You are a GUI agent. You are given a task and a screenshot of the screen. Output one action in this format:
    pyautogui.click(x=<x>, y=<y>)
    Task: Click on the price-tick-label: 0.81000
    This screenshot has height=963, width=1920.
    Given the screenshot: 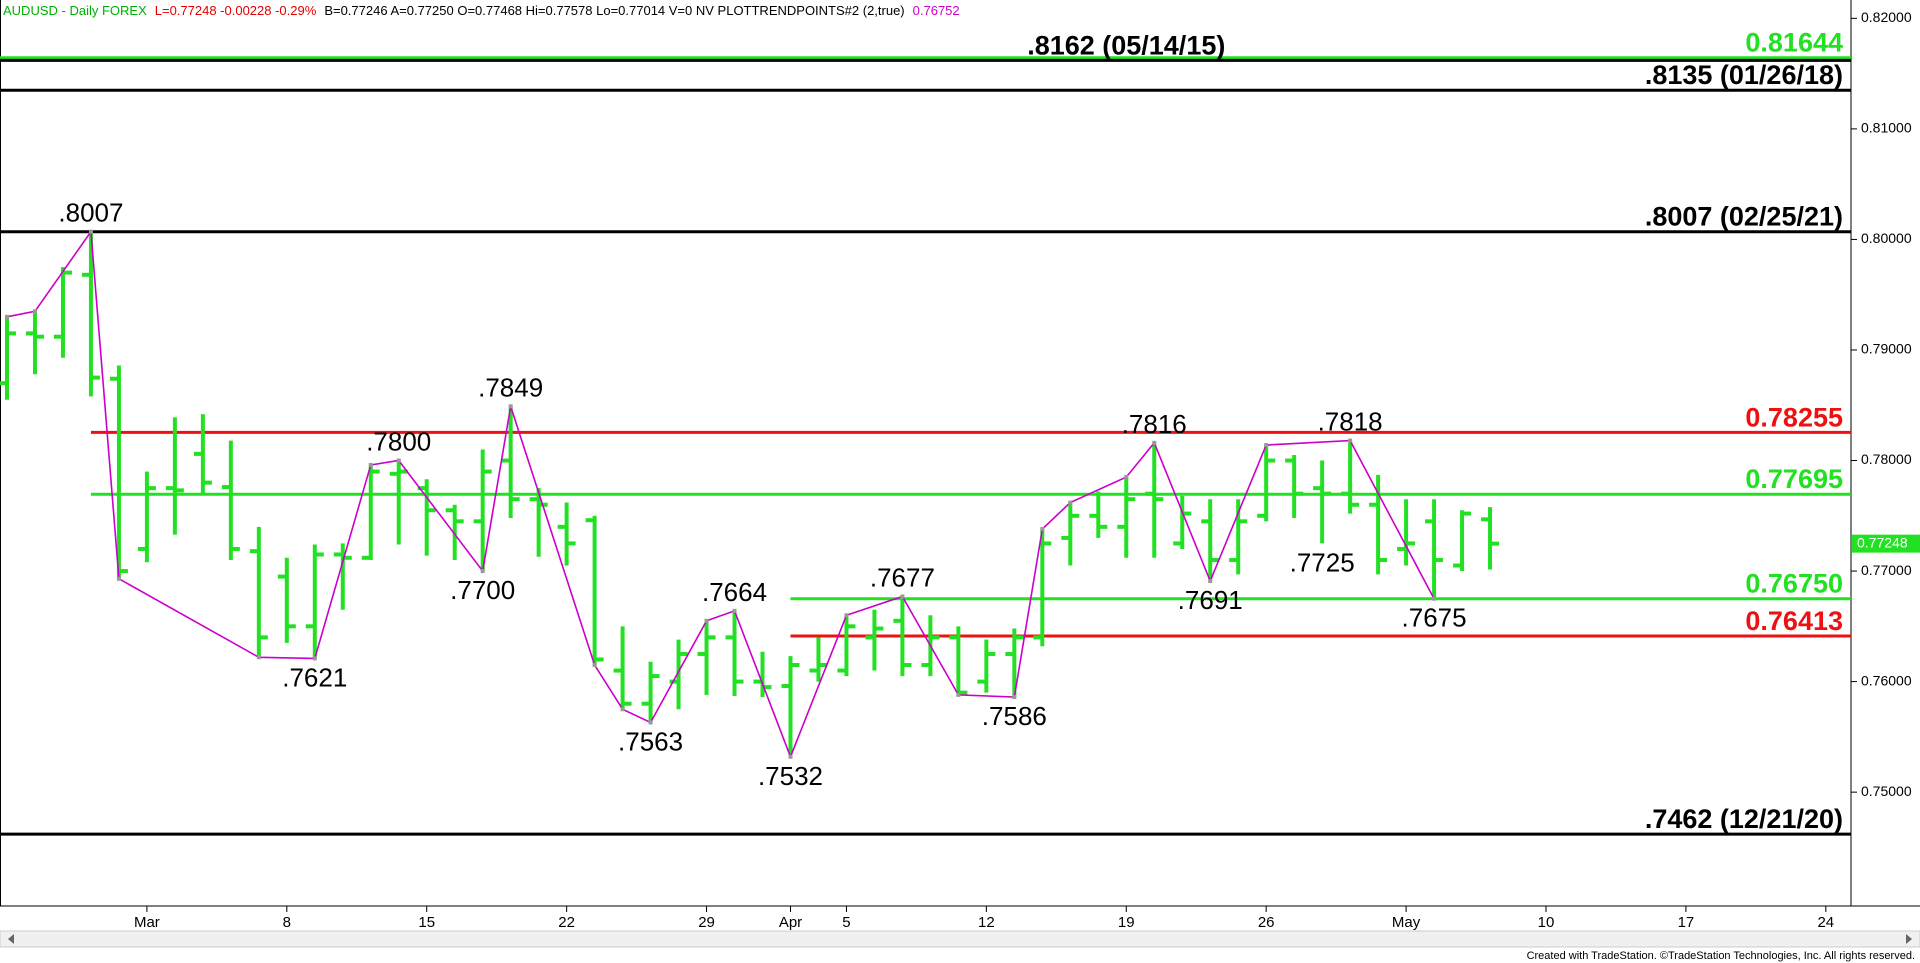 What is the action you would take?
    pyautogui.click(x=1886, y=128)
    